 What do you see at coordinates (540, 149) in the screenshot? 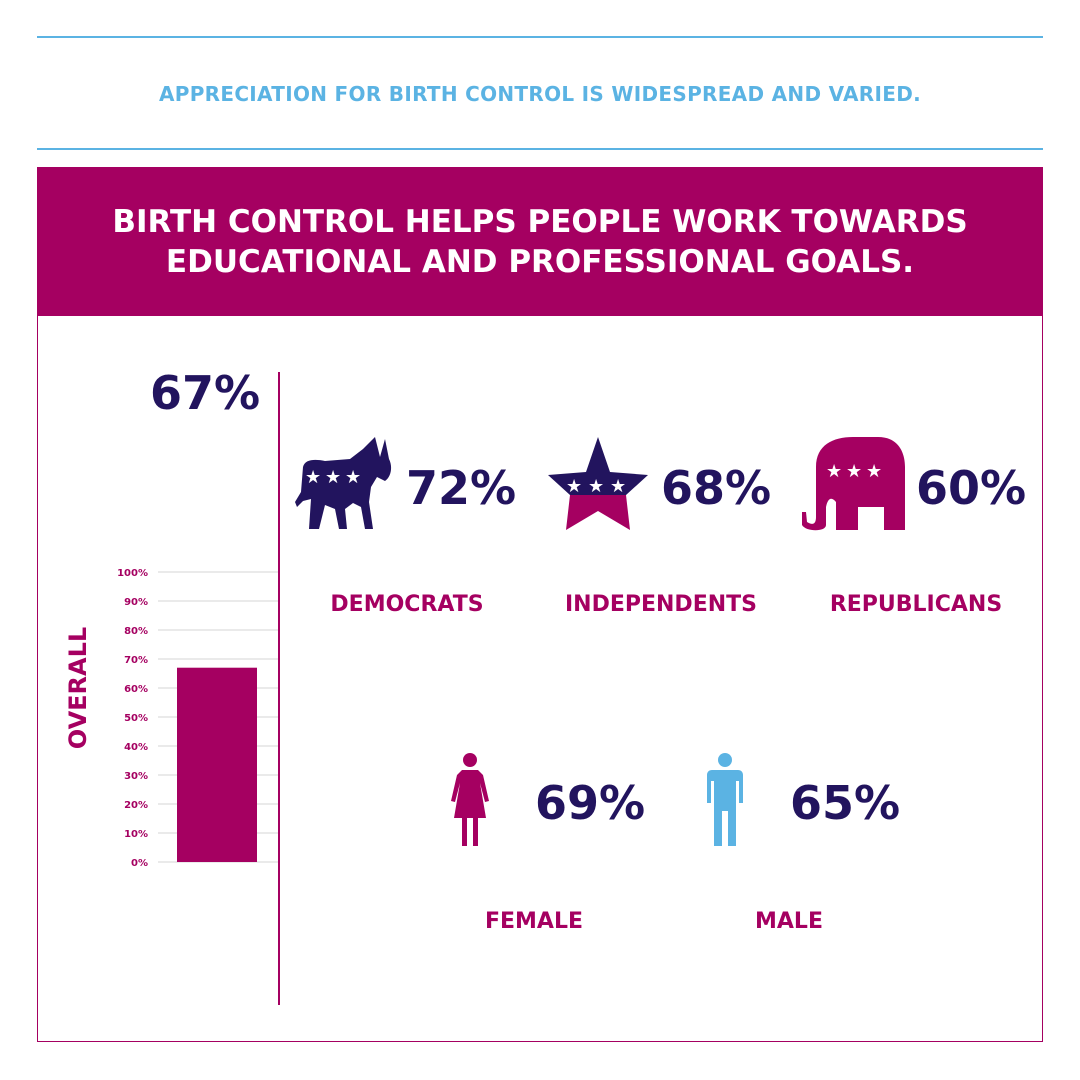
I see `subtitle-divider` at bounding box center [540, 149].